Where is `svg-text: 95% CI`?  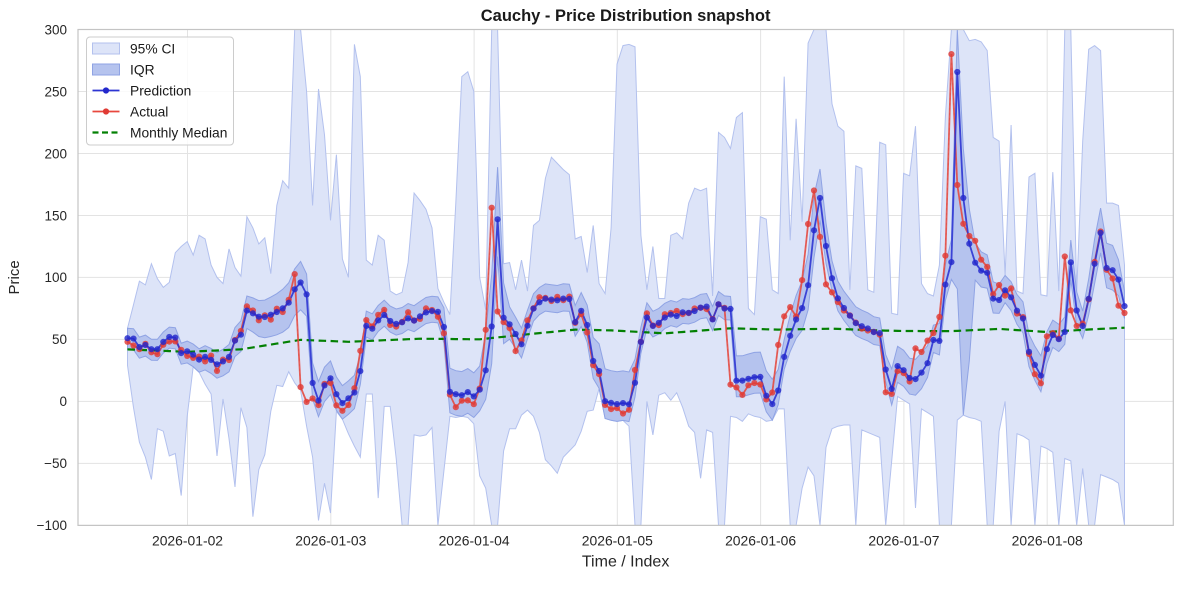 svg-text: 95% CI is located at coordinates (152, 48).